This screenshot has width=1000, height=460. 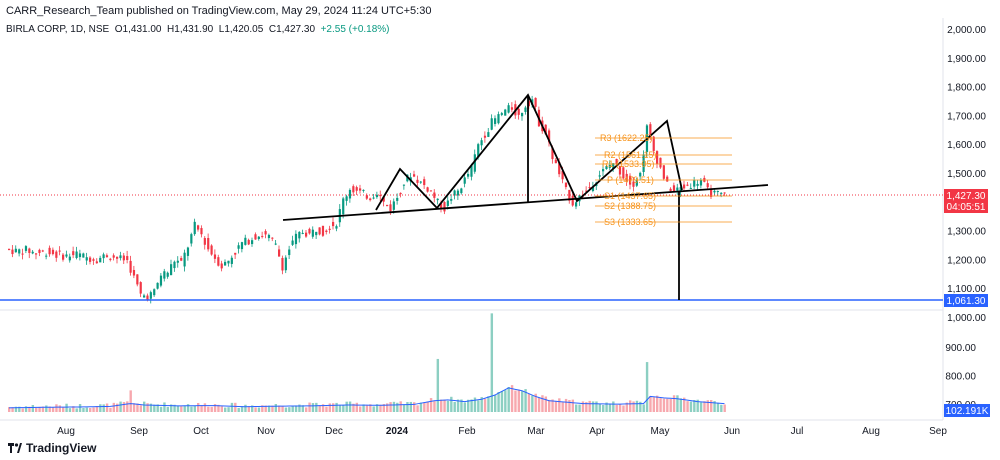 I want to click on low-value: 1,420.05, so click(x=244, y=29).